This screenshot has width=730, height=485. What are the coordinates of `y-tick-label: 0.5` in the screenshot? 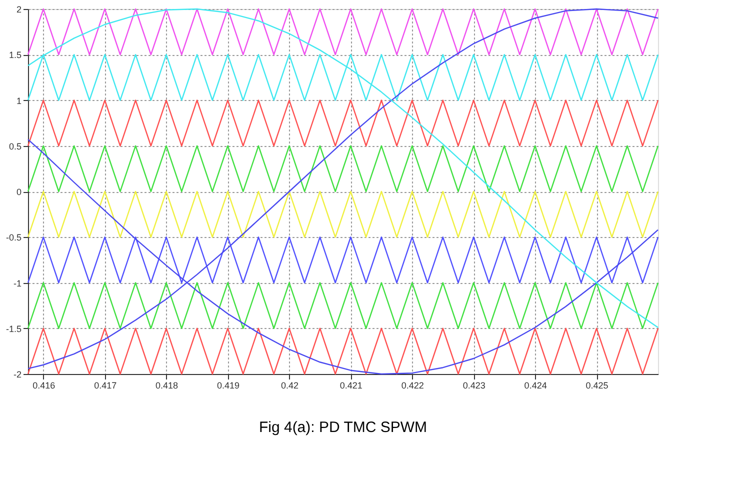 It's located at (15, 146).